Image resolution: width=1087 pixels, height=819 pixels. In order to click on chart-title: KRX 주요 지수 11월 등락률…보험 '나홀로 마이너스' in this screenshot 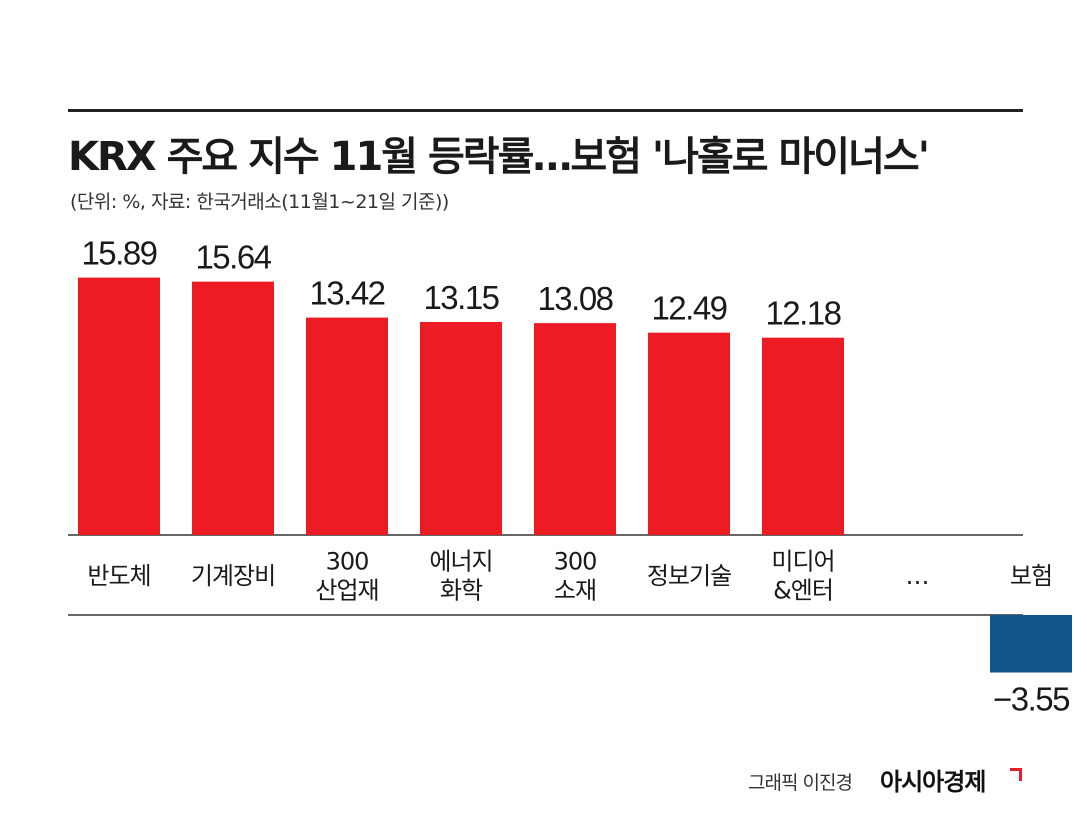, I will do `click(499, 157)`.